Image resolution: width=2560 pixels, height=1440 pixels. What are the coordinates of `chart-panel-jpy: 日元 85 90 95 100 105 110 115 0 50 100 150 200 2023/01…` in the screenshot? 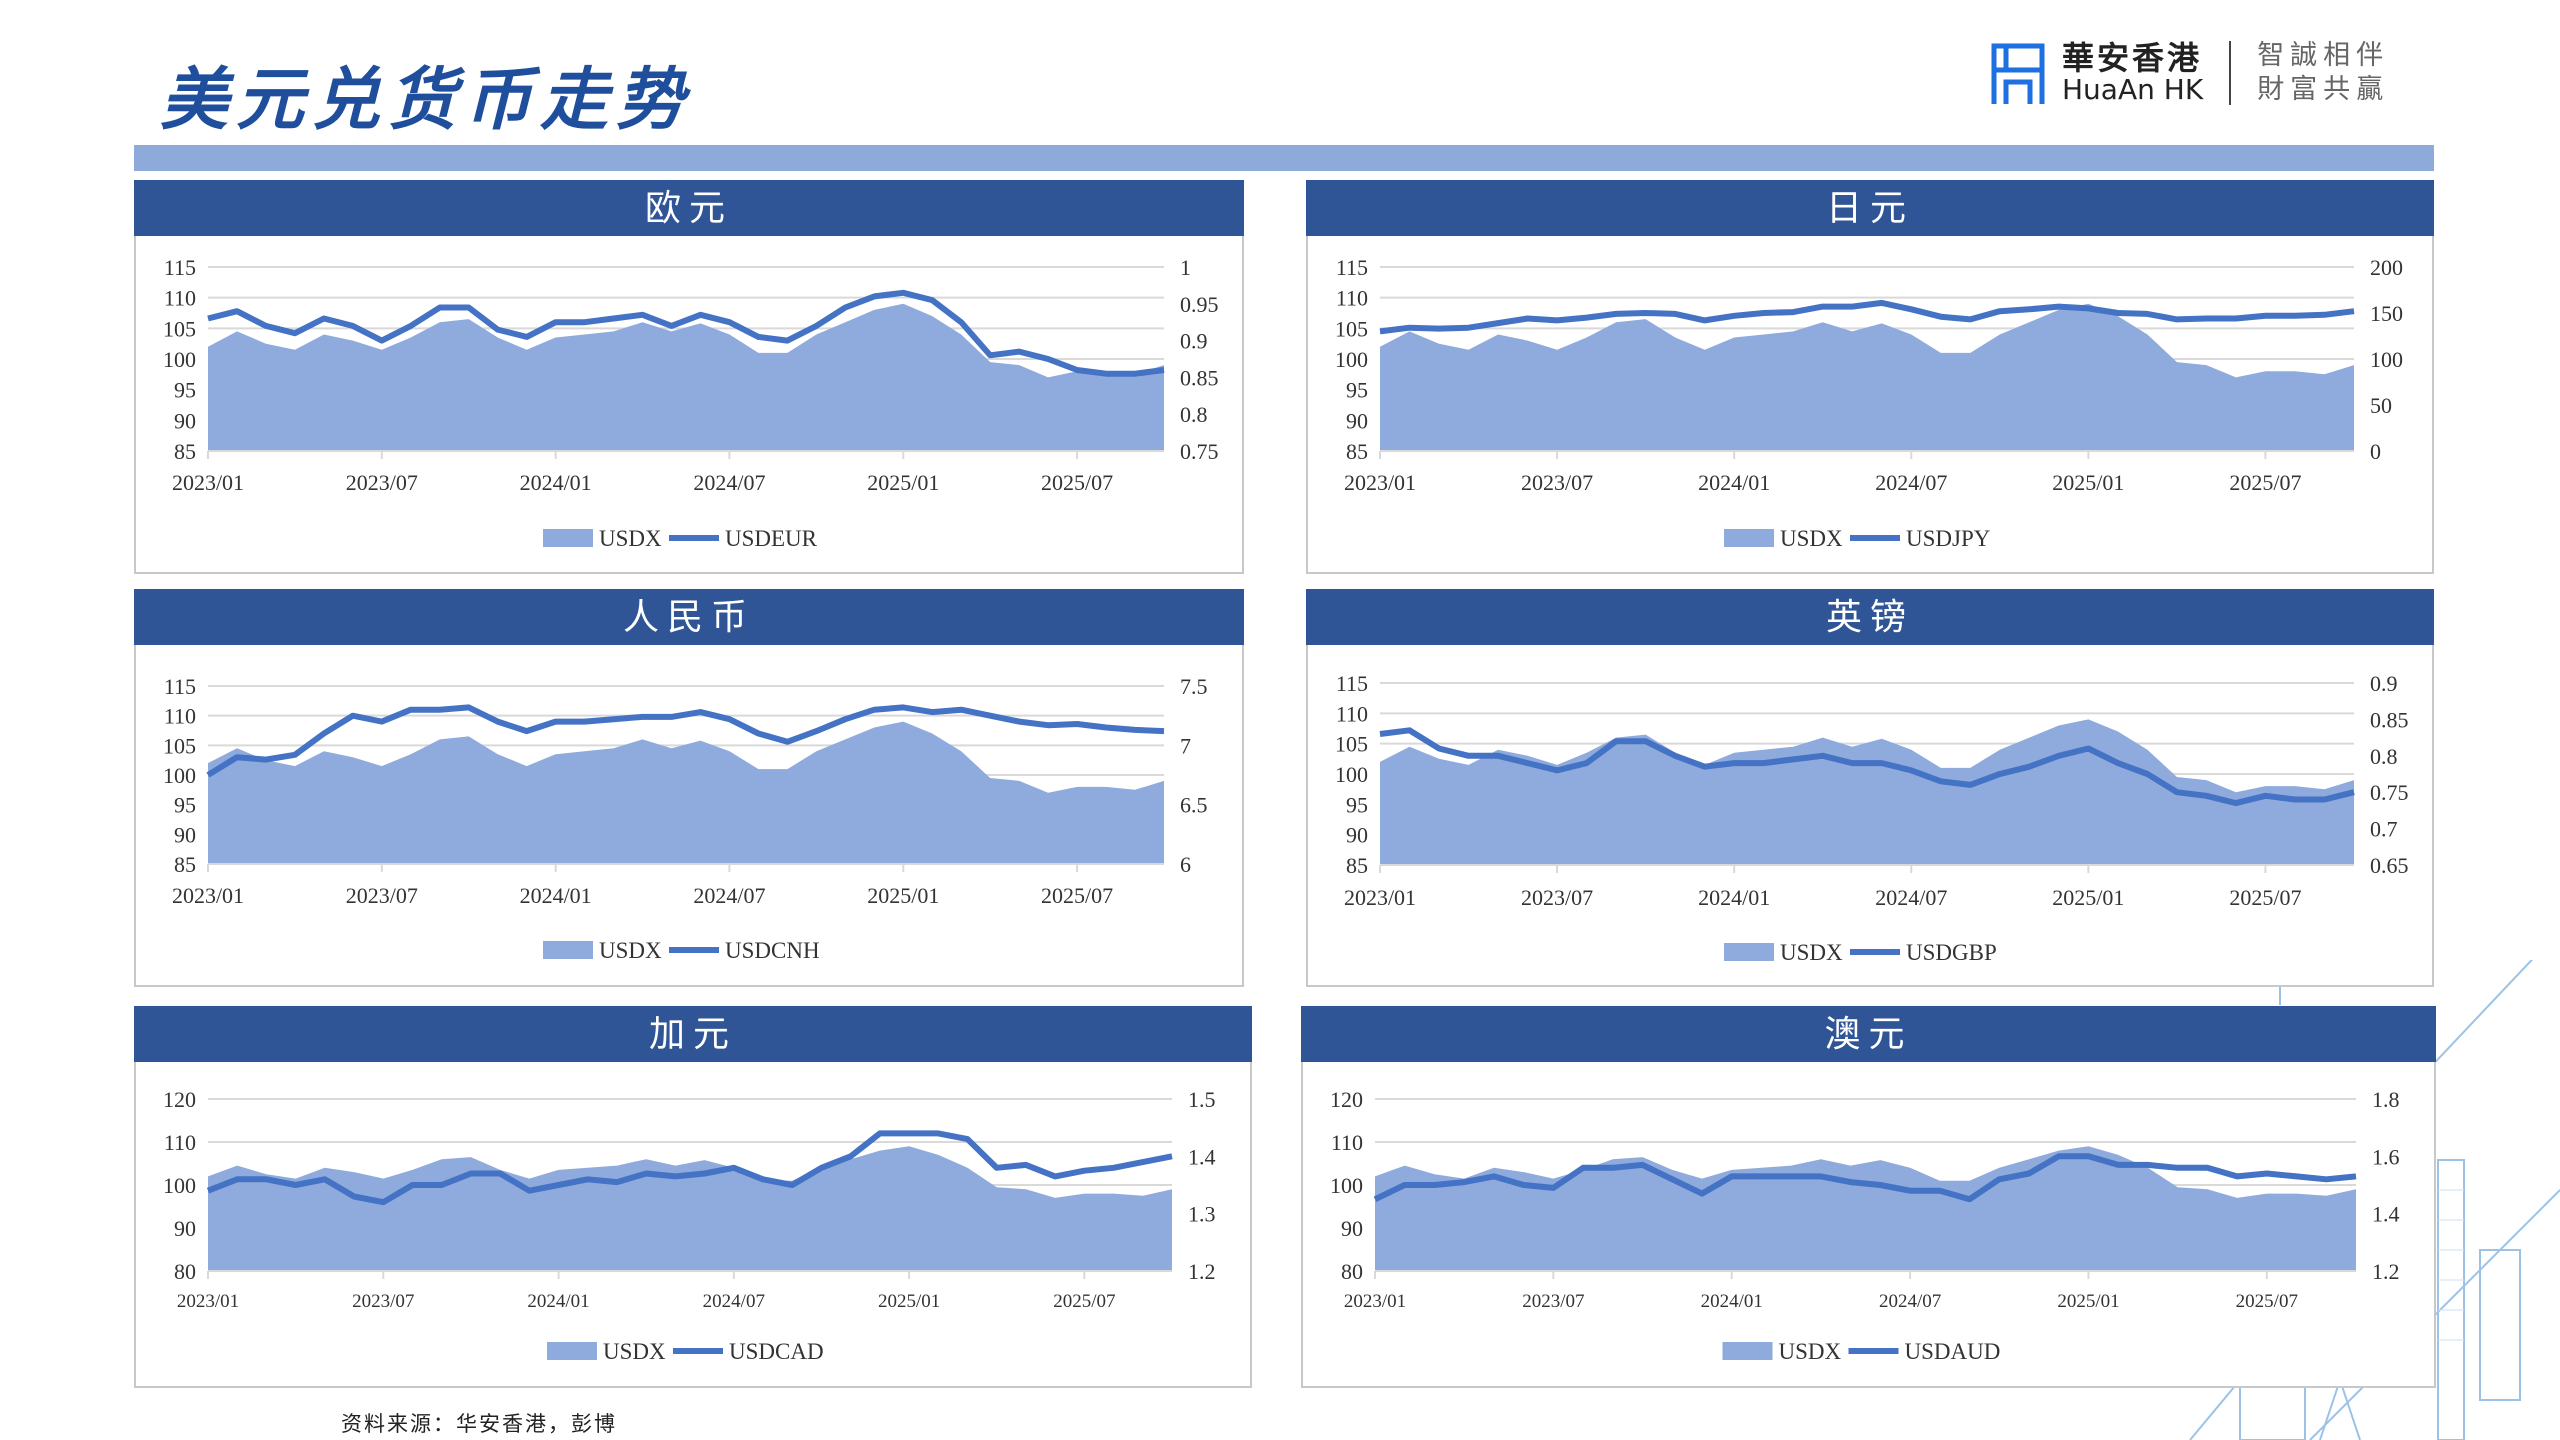 It's located at (1870, 377).